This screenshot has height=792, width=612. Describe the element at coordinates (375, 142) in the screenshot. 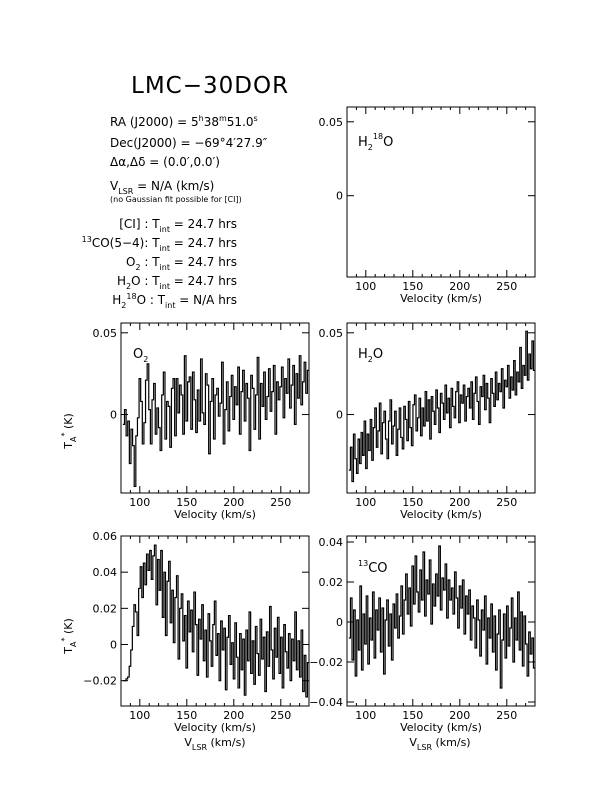

I see `label-h218o: H218O` at that location.